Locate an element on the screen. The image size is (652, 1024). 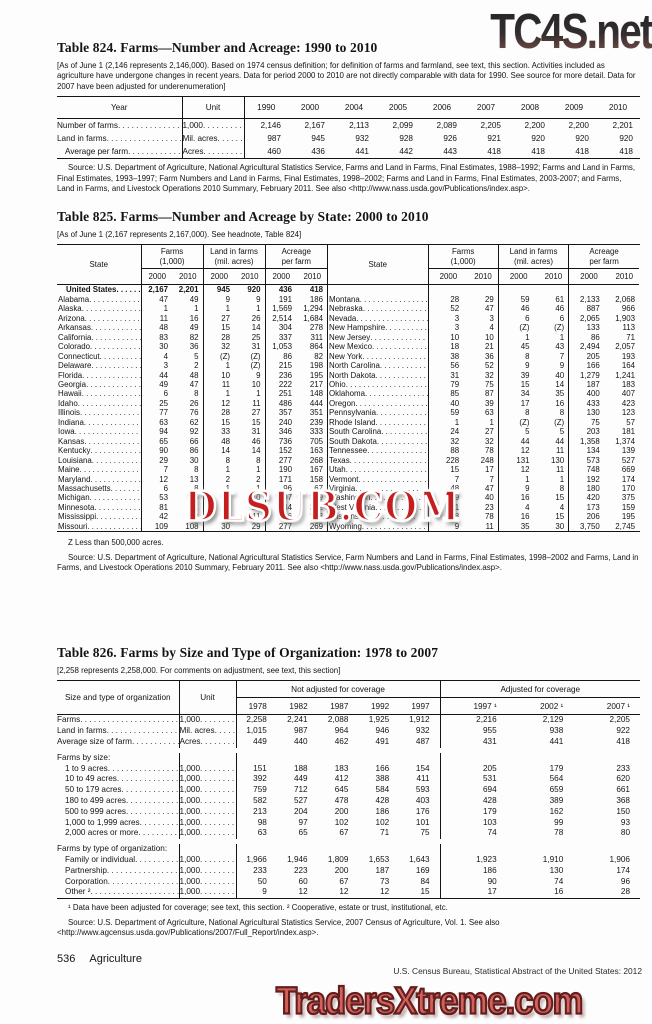
cell-value: 428 is located at coordinates (473, 801).